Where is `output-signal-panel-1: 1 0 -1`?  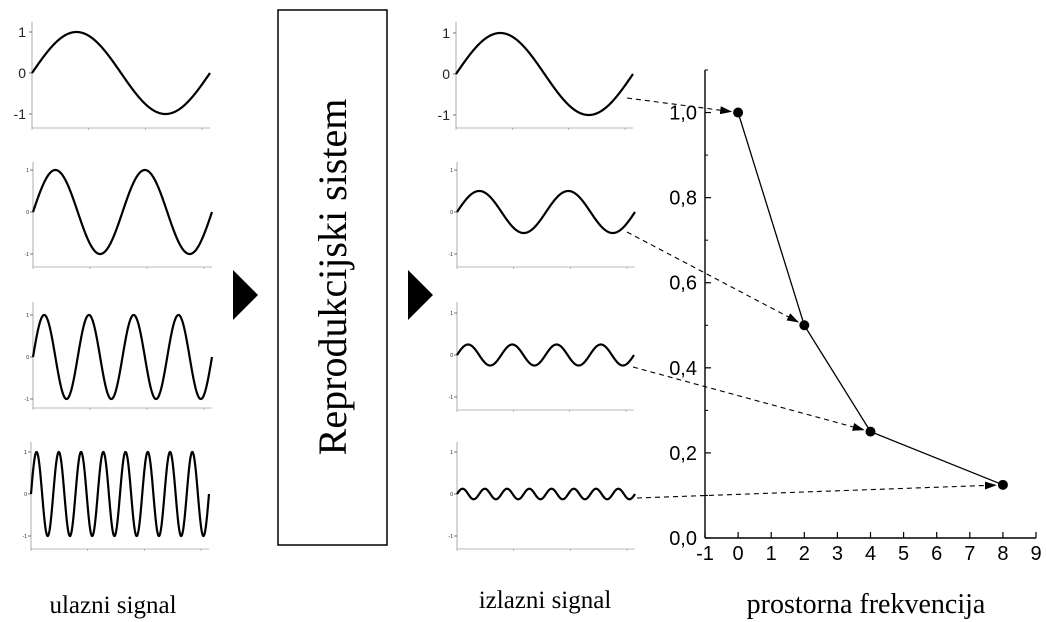 output-signal-panel-1: 1 0 -1 is located at coordinates (536, 76).